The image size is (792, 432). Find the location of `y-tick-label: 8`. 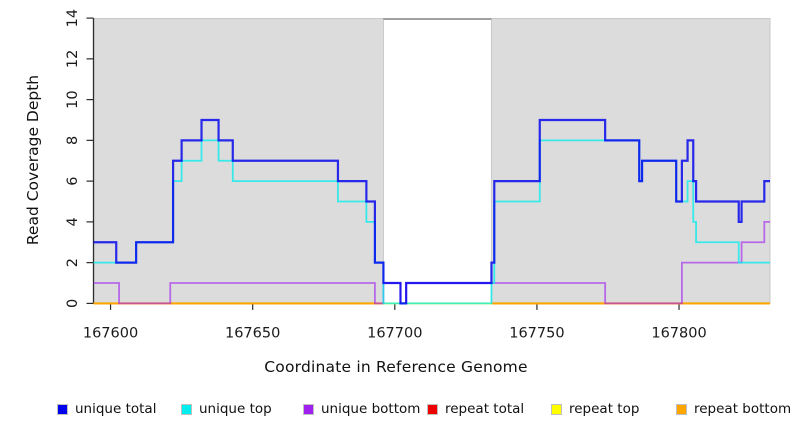

y-tick-label: 8 is located at coordinates (73, 140).